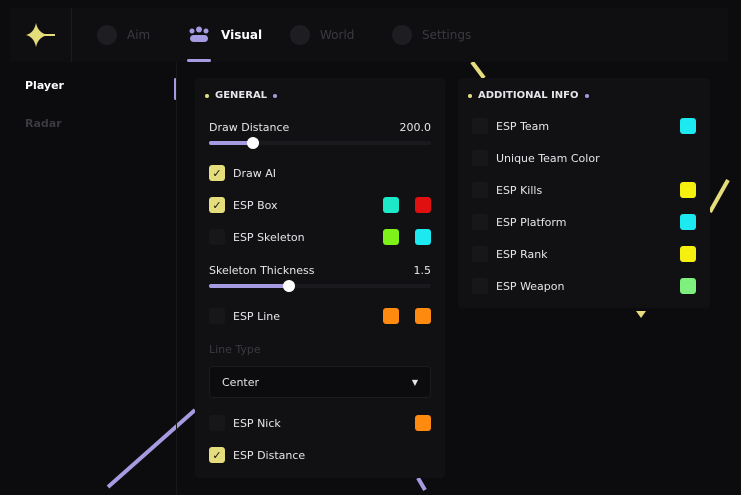 This screenshot has height=495, width=741. Describe the element at coordinates (320, 173) in the screenshot. I see `draw-ai-checkbox: ✓ Draw AI` at that location.